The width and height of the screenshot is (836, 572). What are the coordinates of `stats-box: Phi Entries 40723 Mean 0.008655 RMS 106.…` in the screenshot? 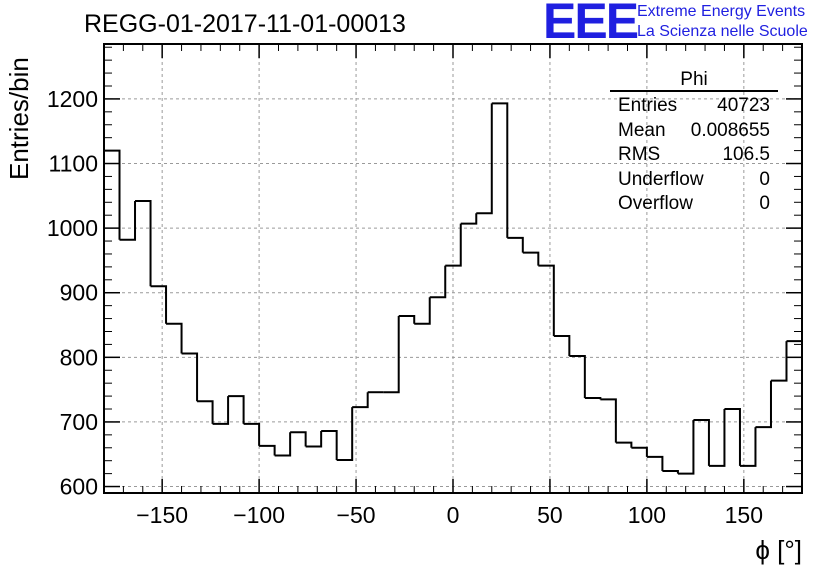 It's located at (694, 143).